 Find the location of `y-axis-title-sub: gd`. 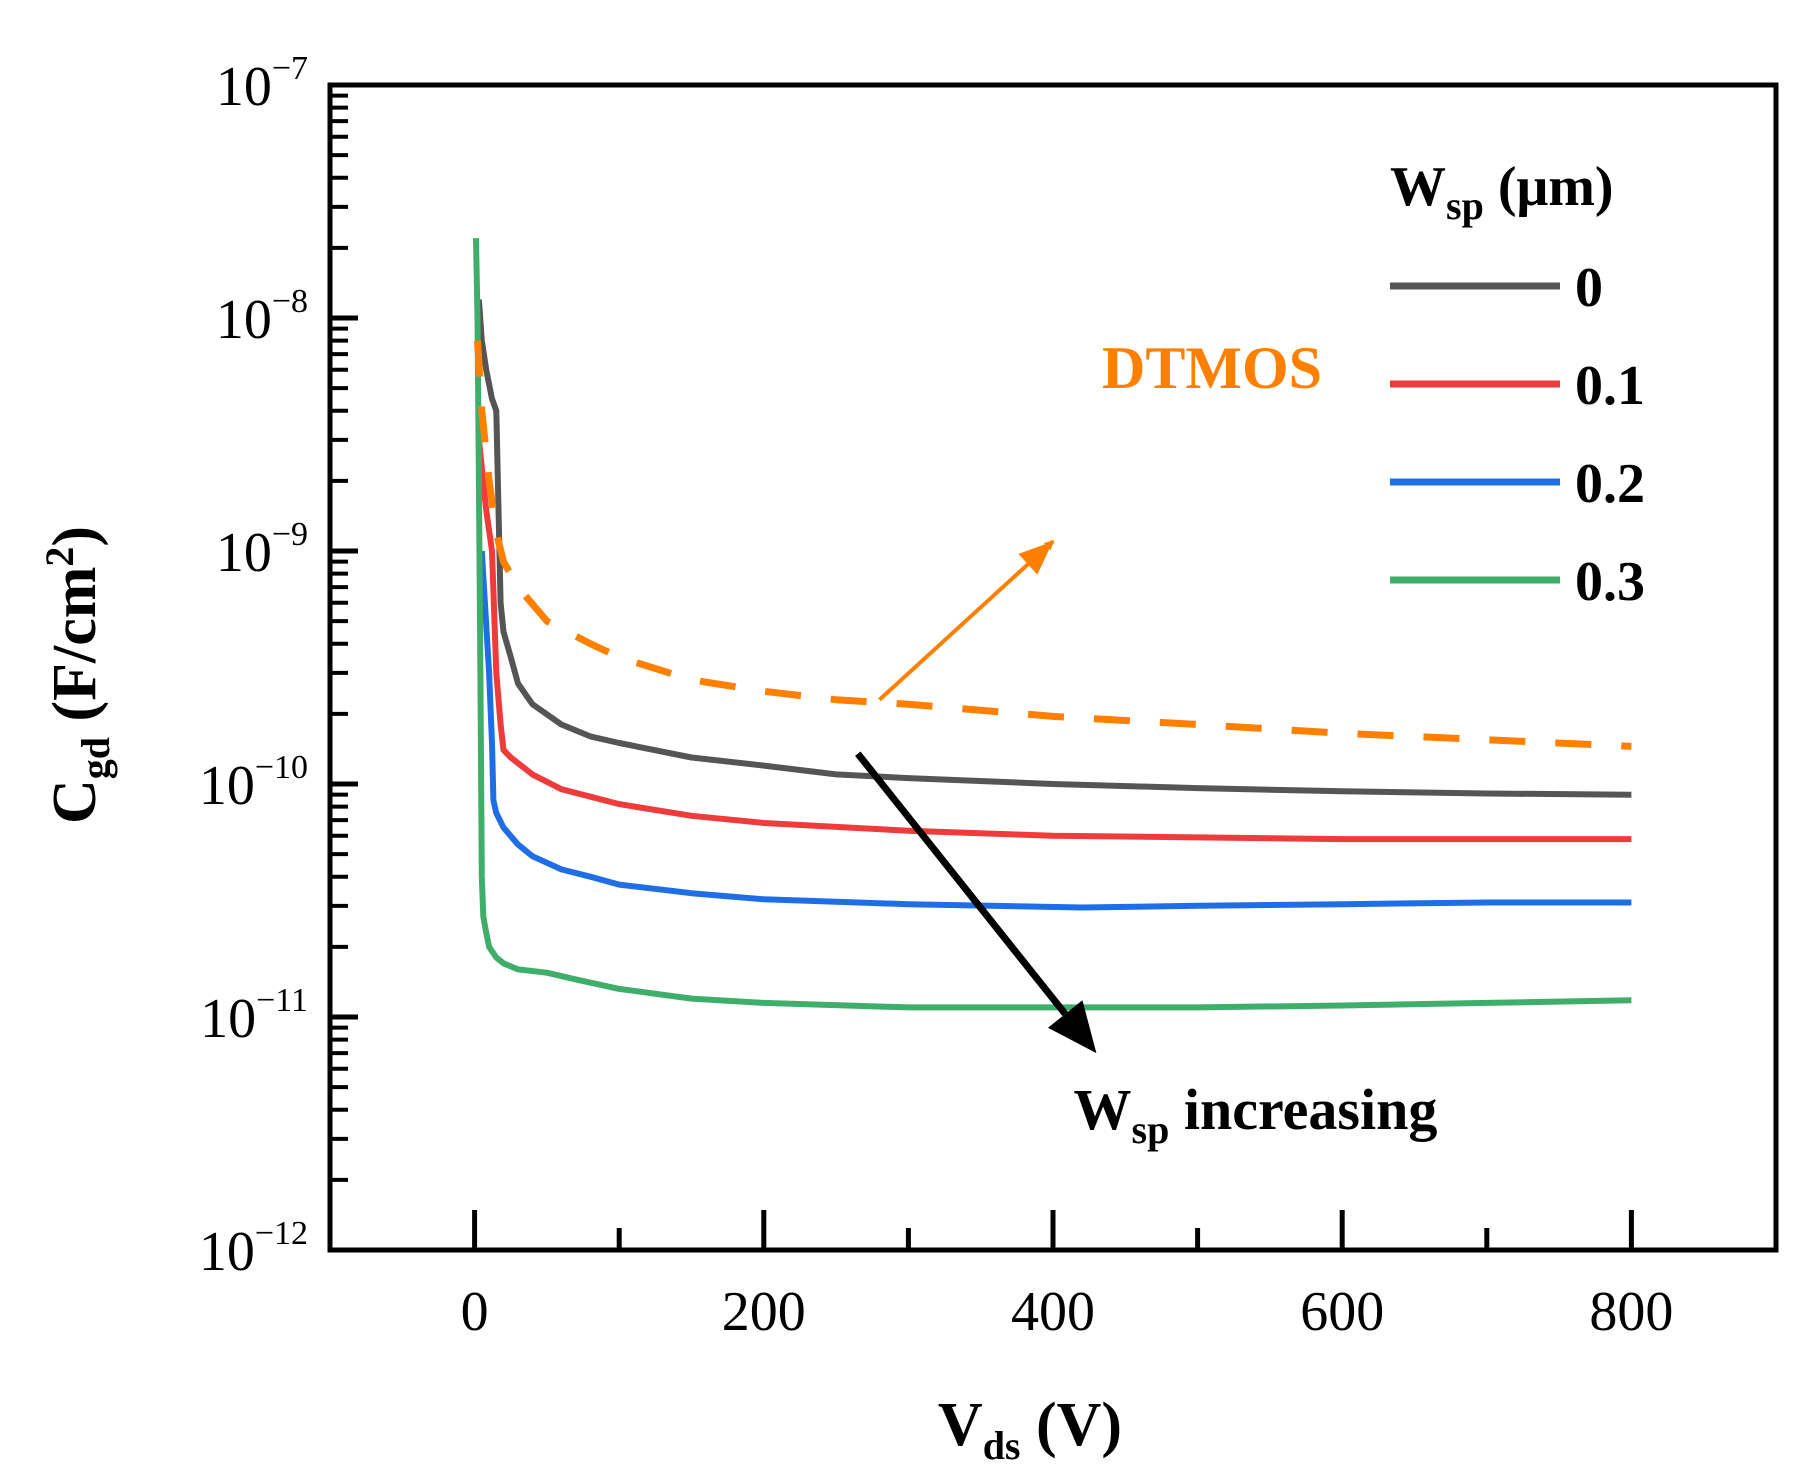

y-axis-title-sub: gd is located at coordinates (95, 758).